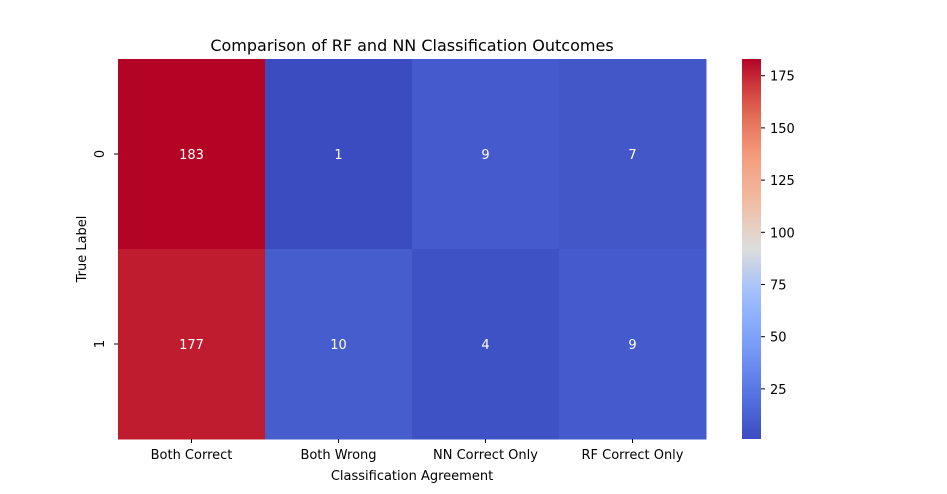 This screenshot has width=947, height=494. What do you see at coordinates (782, 77) in the screenshot?
I see `colorbar-tick-label: 175` at bounding box center [782, 77].